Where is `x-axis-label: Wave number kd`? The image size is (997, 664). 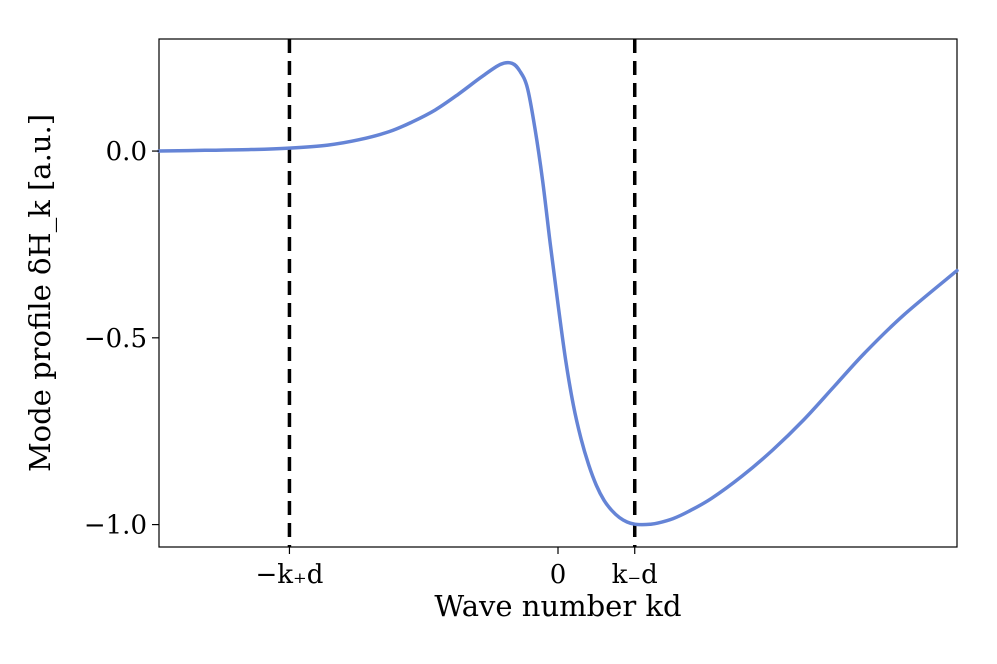
x-axis-label: Wave number kd is located at coordinates (557, 606).